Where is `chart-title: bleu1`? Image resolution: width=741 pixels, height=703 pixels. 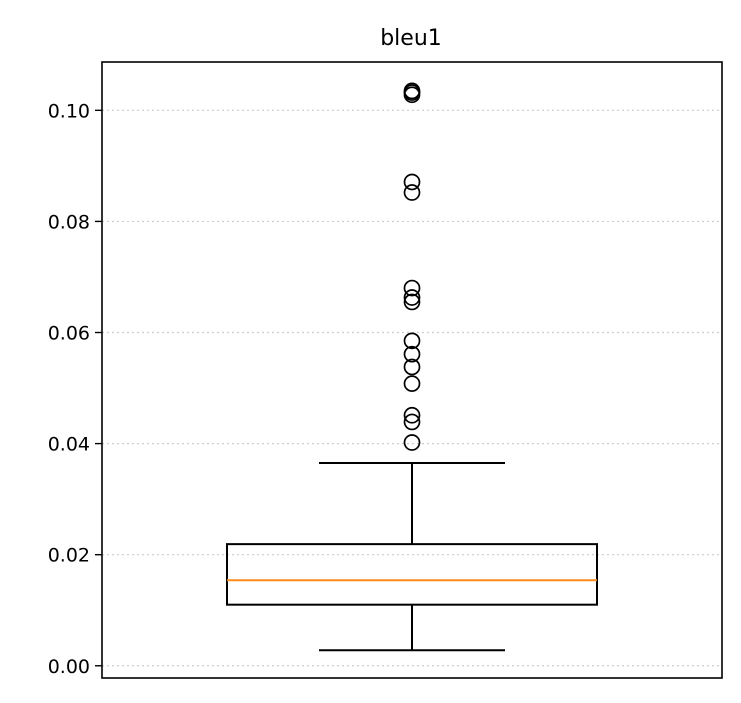
chart-title: bleu1 is located at coordinates (411, 38).